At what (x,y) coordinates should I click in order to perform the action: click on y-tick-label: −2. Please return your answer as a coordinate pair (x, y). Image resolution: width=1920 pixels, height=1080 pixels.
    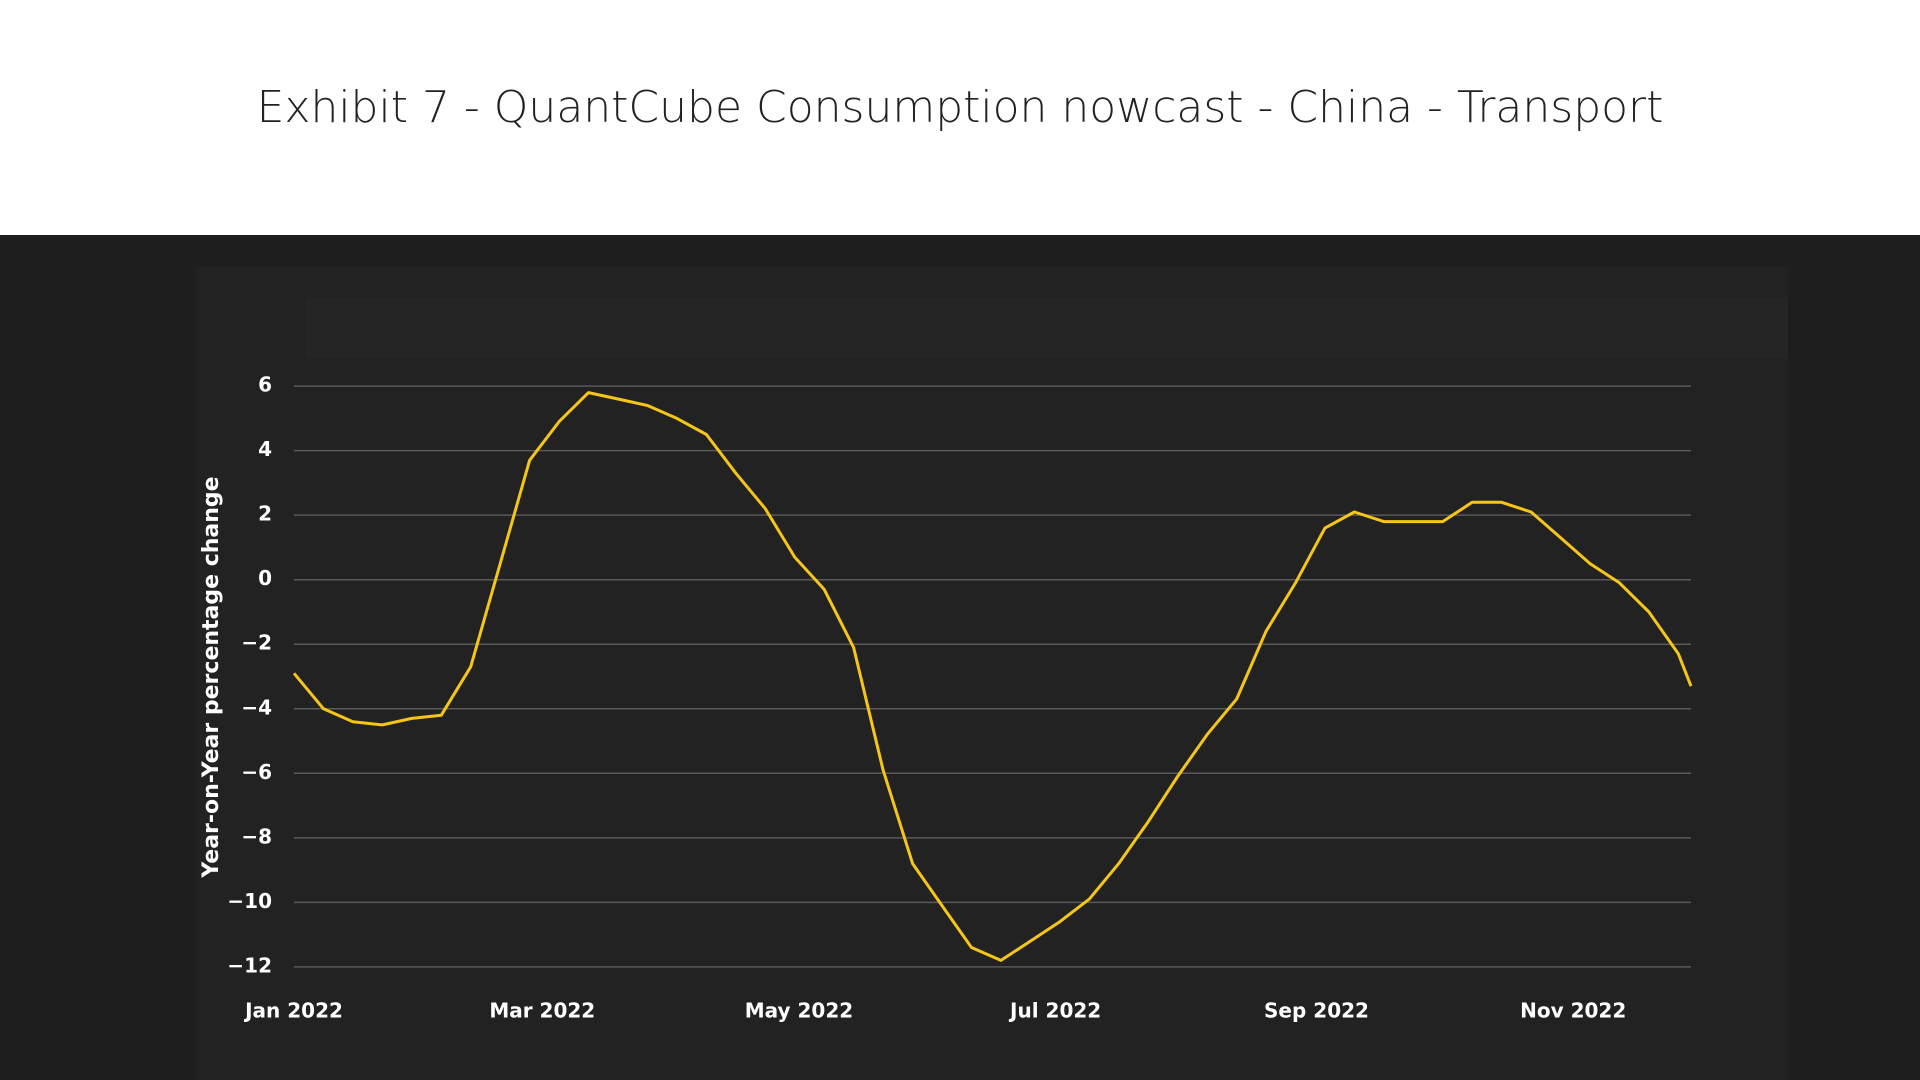
    Looking at the image, I should click on (256, 643).